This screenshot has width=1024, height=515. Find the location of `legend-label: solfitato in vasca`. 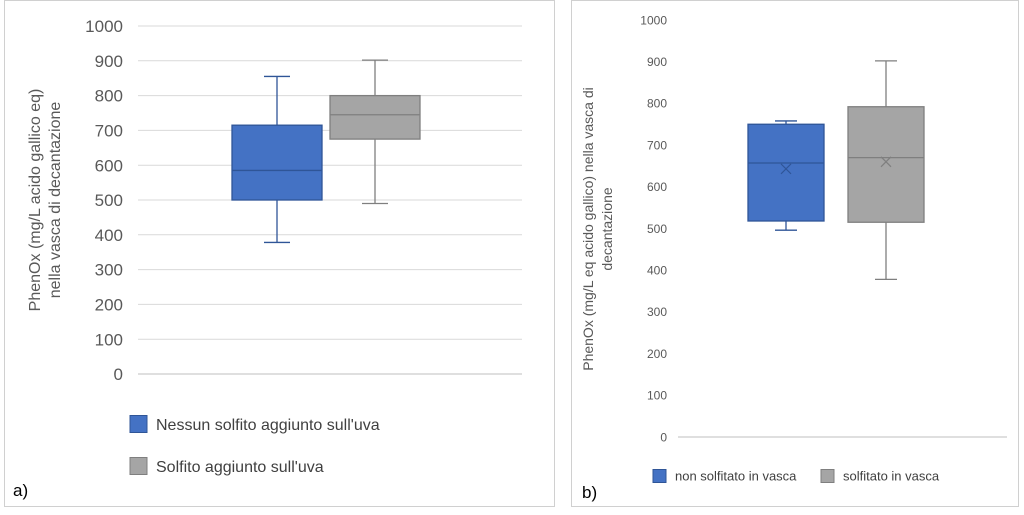

legend-label: solfitato in vasca is located at coordinates (891, 476).